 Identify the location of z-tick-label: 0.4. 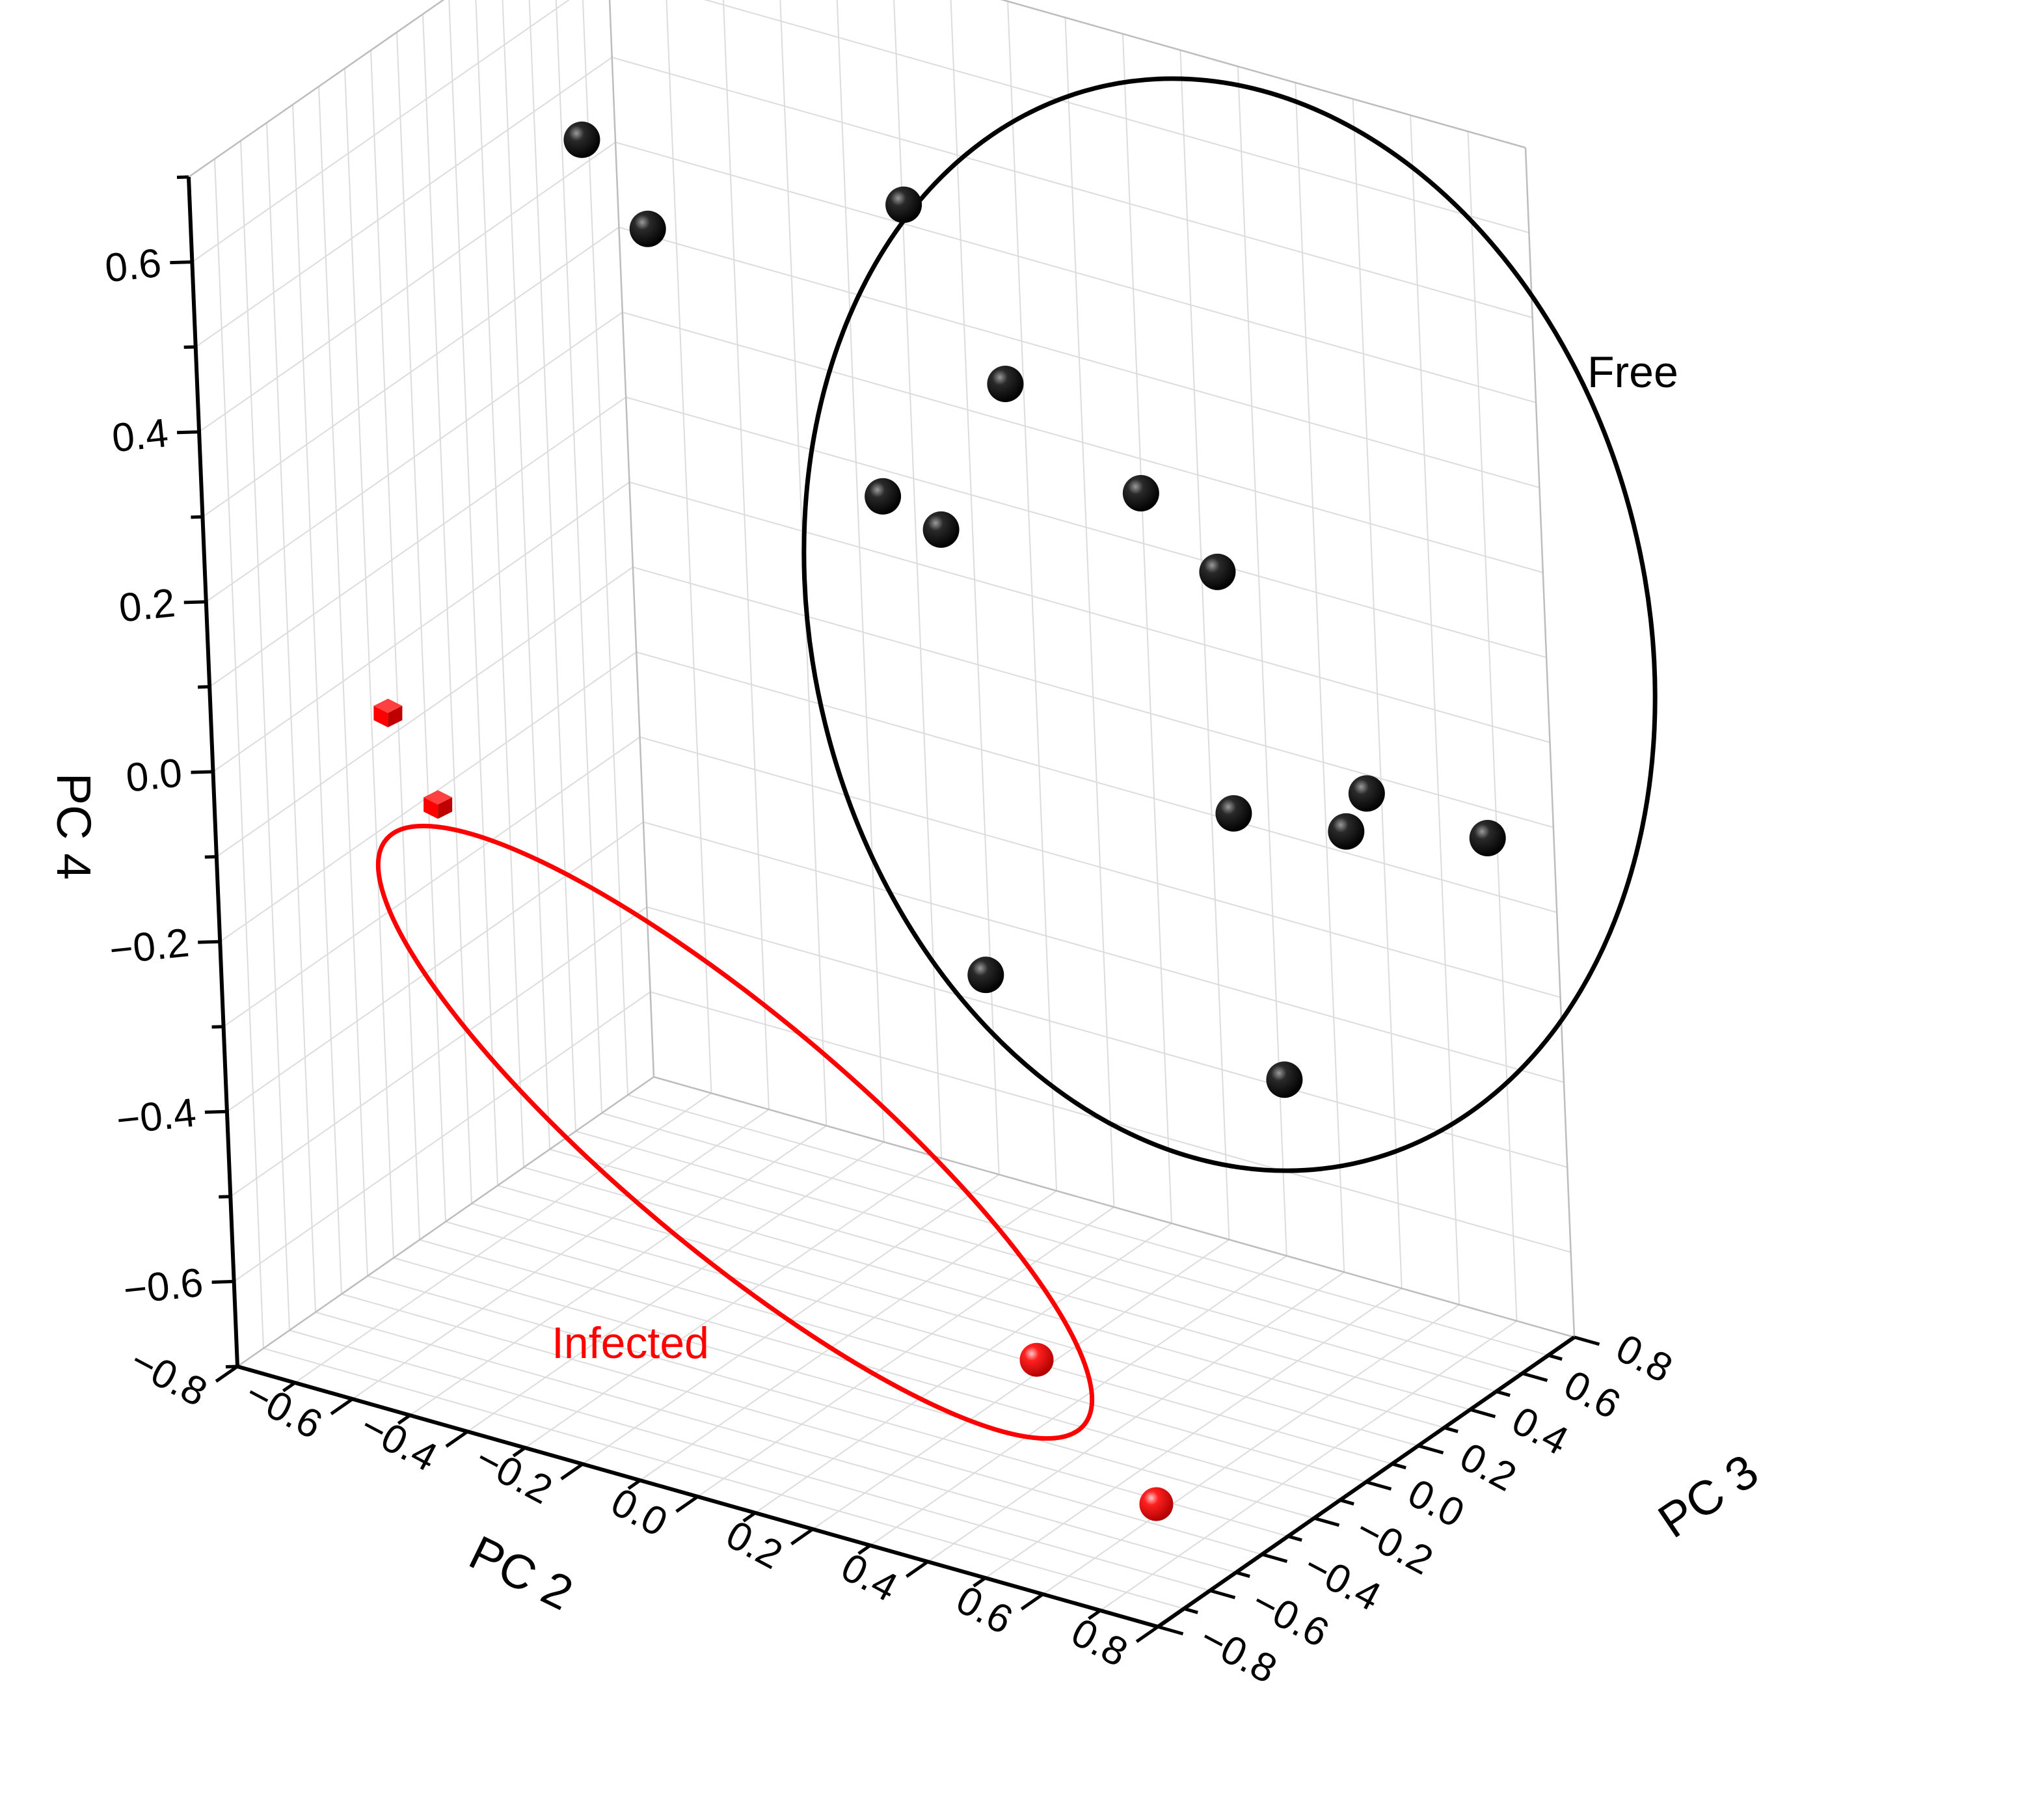
(140, 436).